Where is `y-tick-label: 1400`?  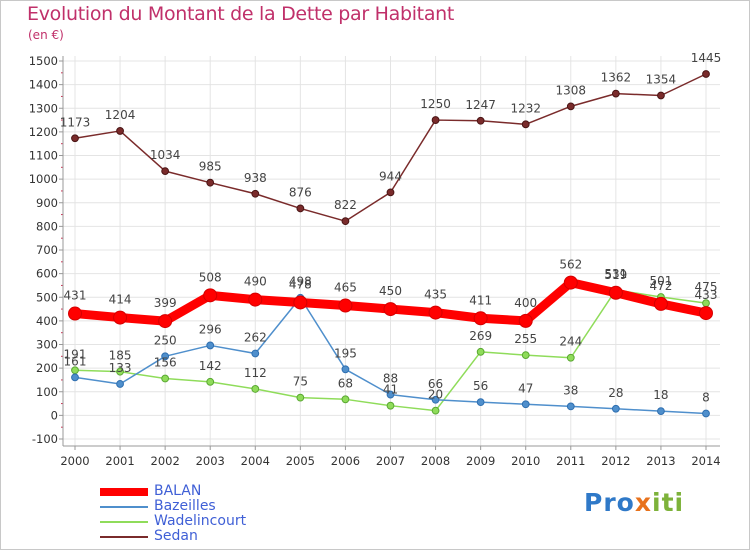 y-tick-label: 1400 is located at coordinates (43, 85).